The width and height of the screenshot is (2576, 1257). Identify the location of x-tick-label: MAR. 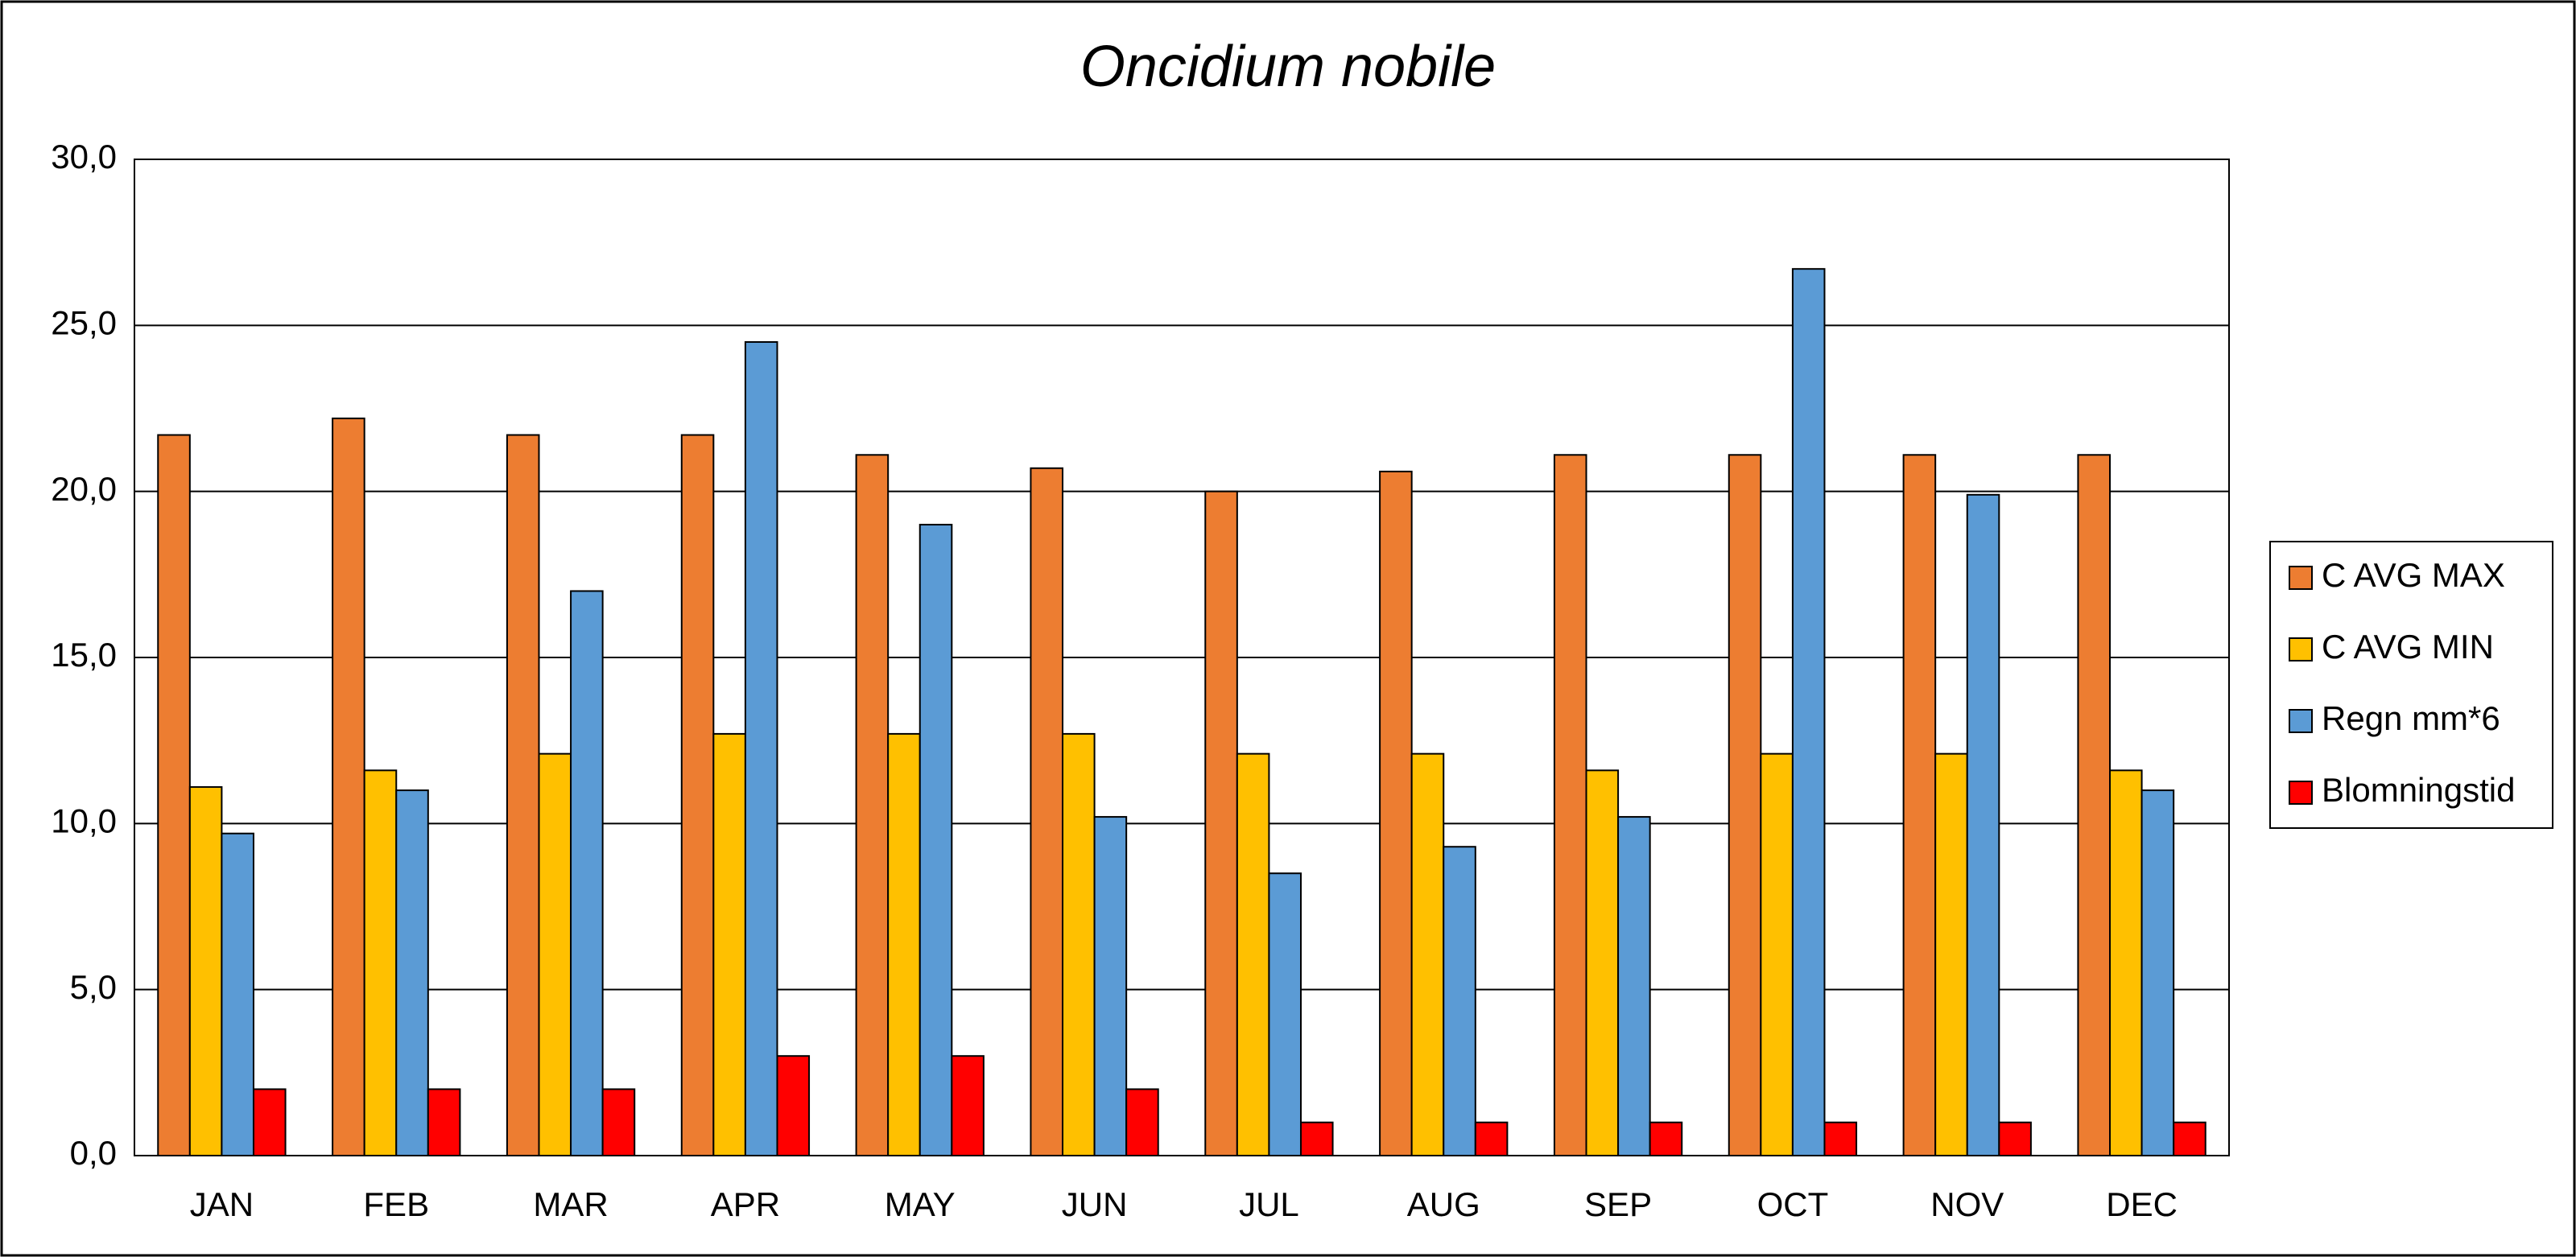
(570, 1204).